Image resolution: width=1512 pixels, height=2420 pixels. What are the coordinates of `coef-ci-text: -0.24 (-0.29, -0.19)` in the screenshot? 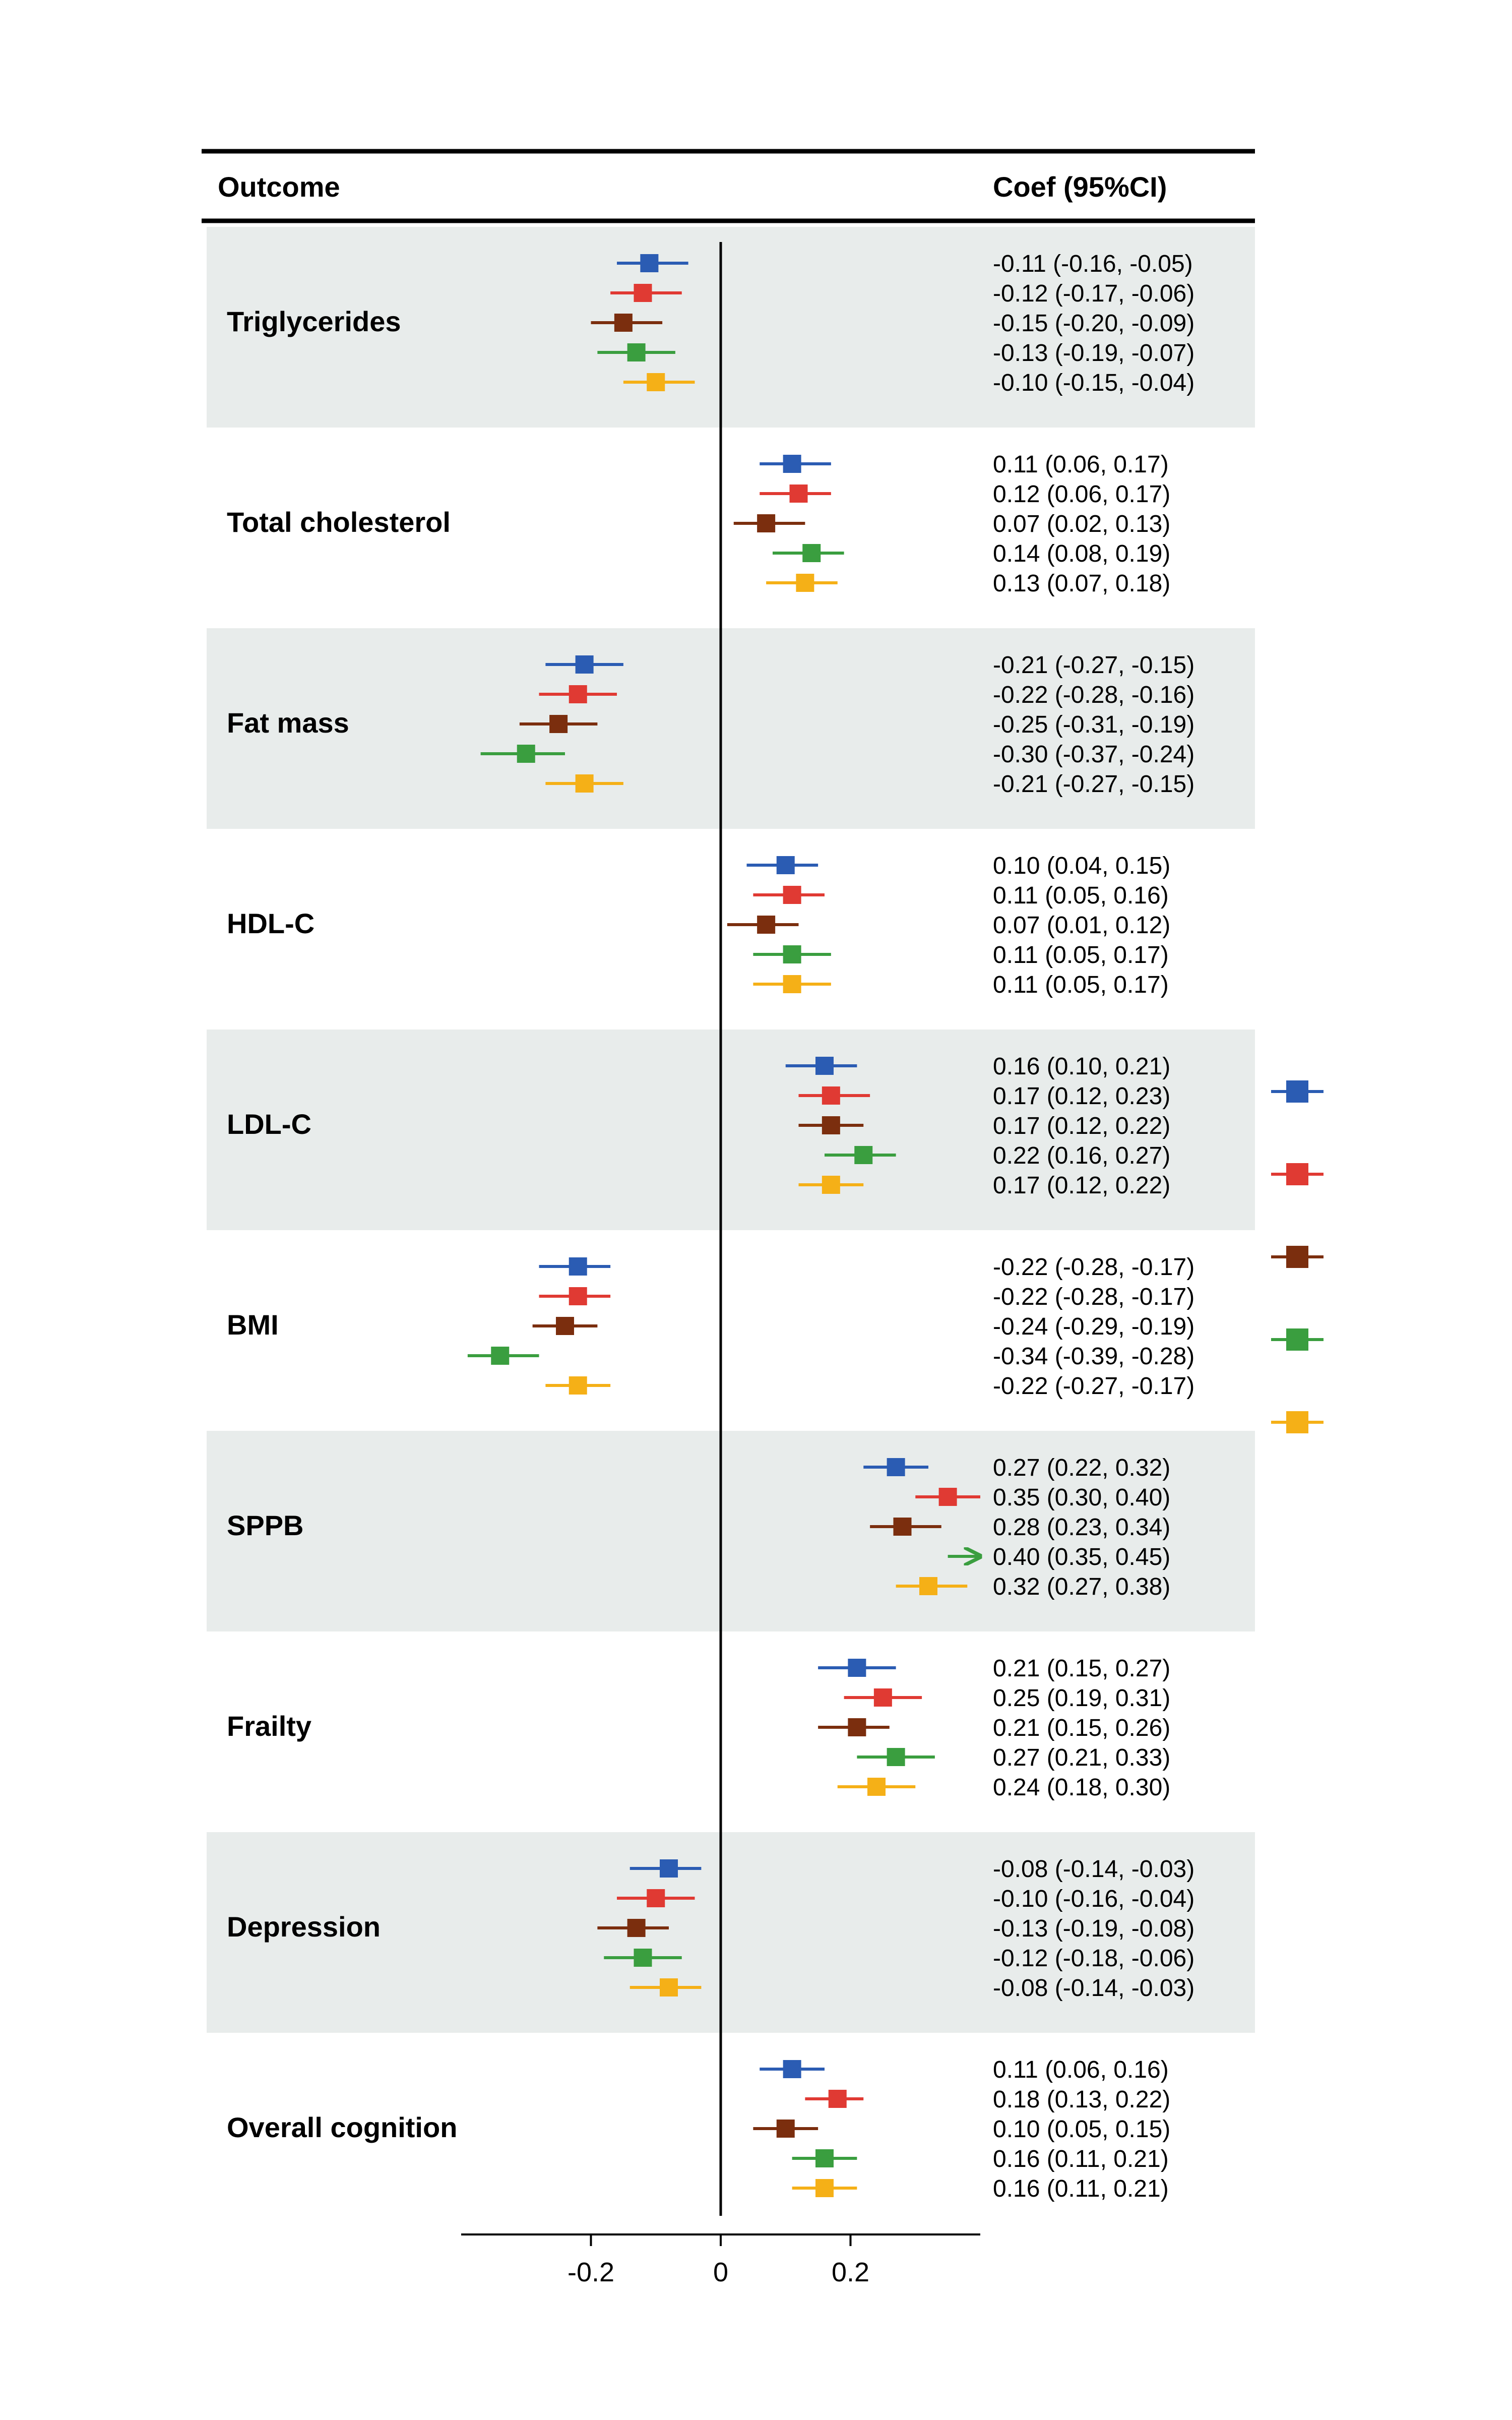 It's located at (1093, 1326).